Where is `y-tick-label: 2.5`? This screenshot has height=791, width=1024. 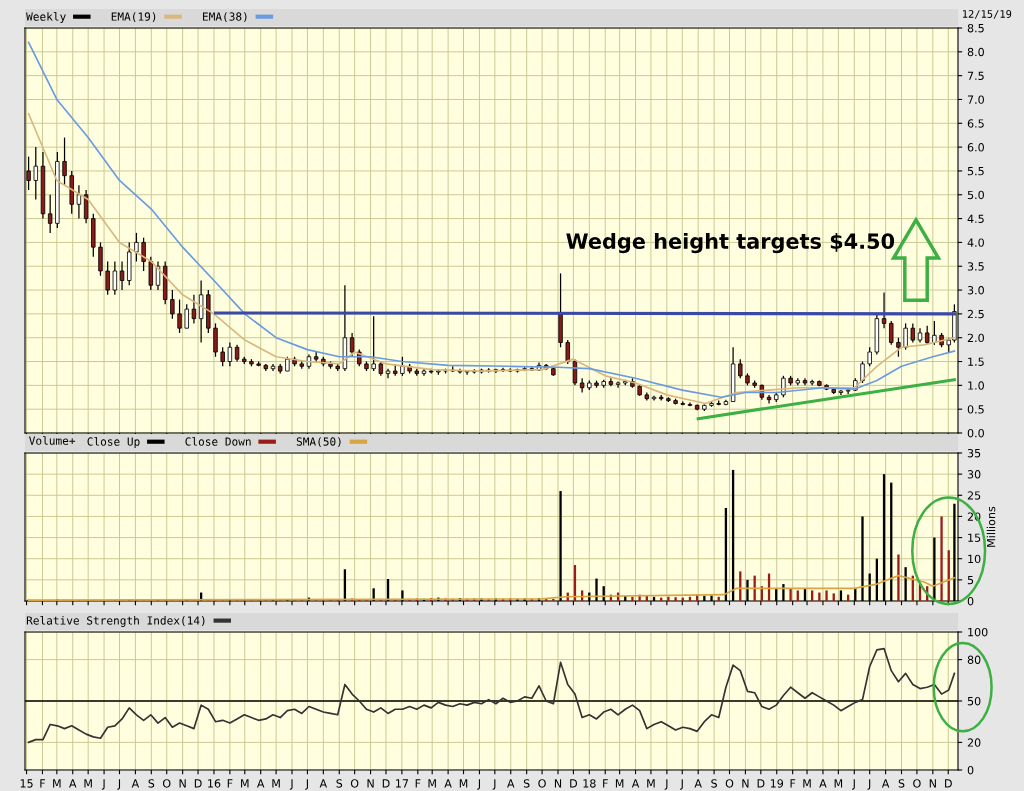 y-tick-label: 2.5 is located at coordinates (975, 314).